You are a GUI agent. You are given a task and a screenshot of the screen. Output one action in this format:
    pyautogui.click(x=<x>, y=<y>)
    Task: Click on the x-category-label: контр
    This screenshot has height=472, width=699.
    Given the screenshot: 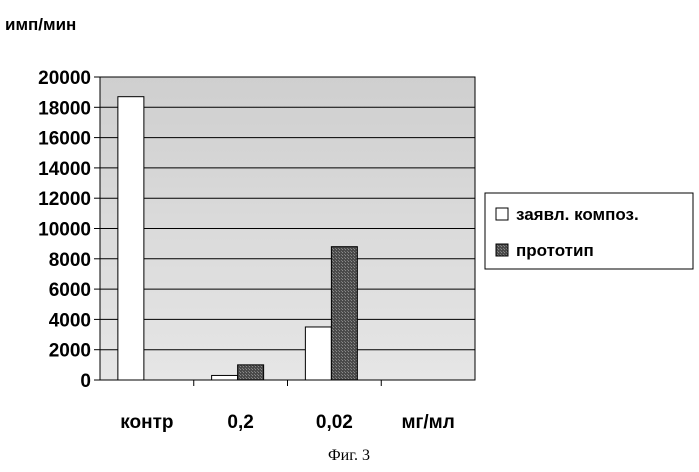 What is the action you would take?
    pyautogui.click(x=146, y=422)
    